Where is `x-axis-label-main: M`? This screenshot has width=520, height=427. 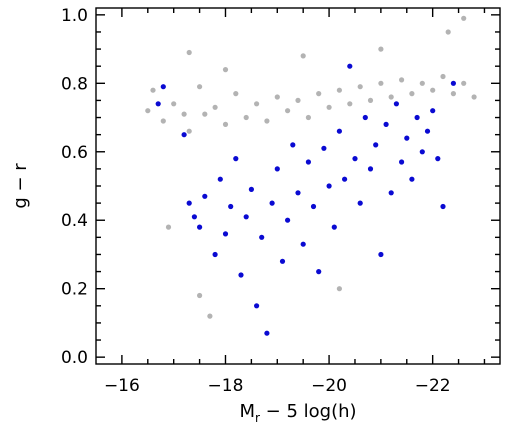
x-axis-label-main: M is located at coordinates (247, 411).